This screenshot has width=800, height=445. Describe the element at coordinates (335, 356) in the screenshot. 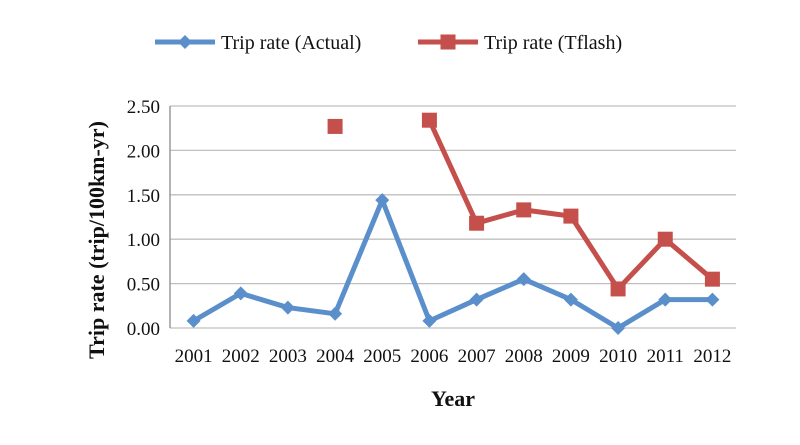

I see `x-tick-label: 2004` at that location.